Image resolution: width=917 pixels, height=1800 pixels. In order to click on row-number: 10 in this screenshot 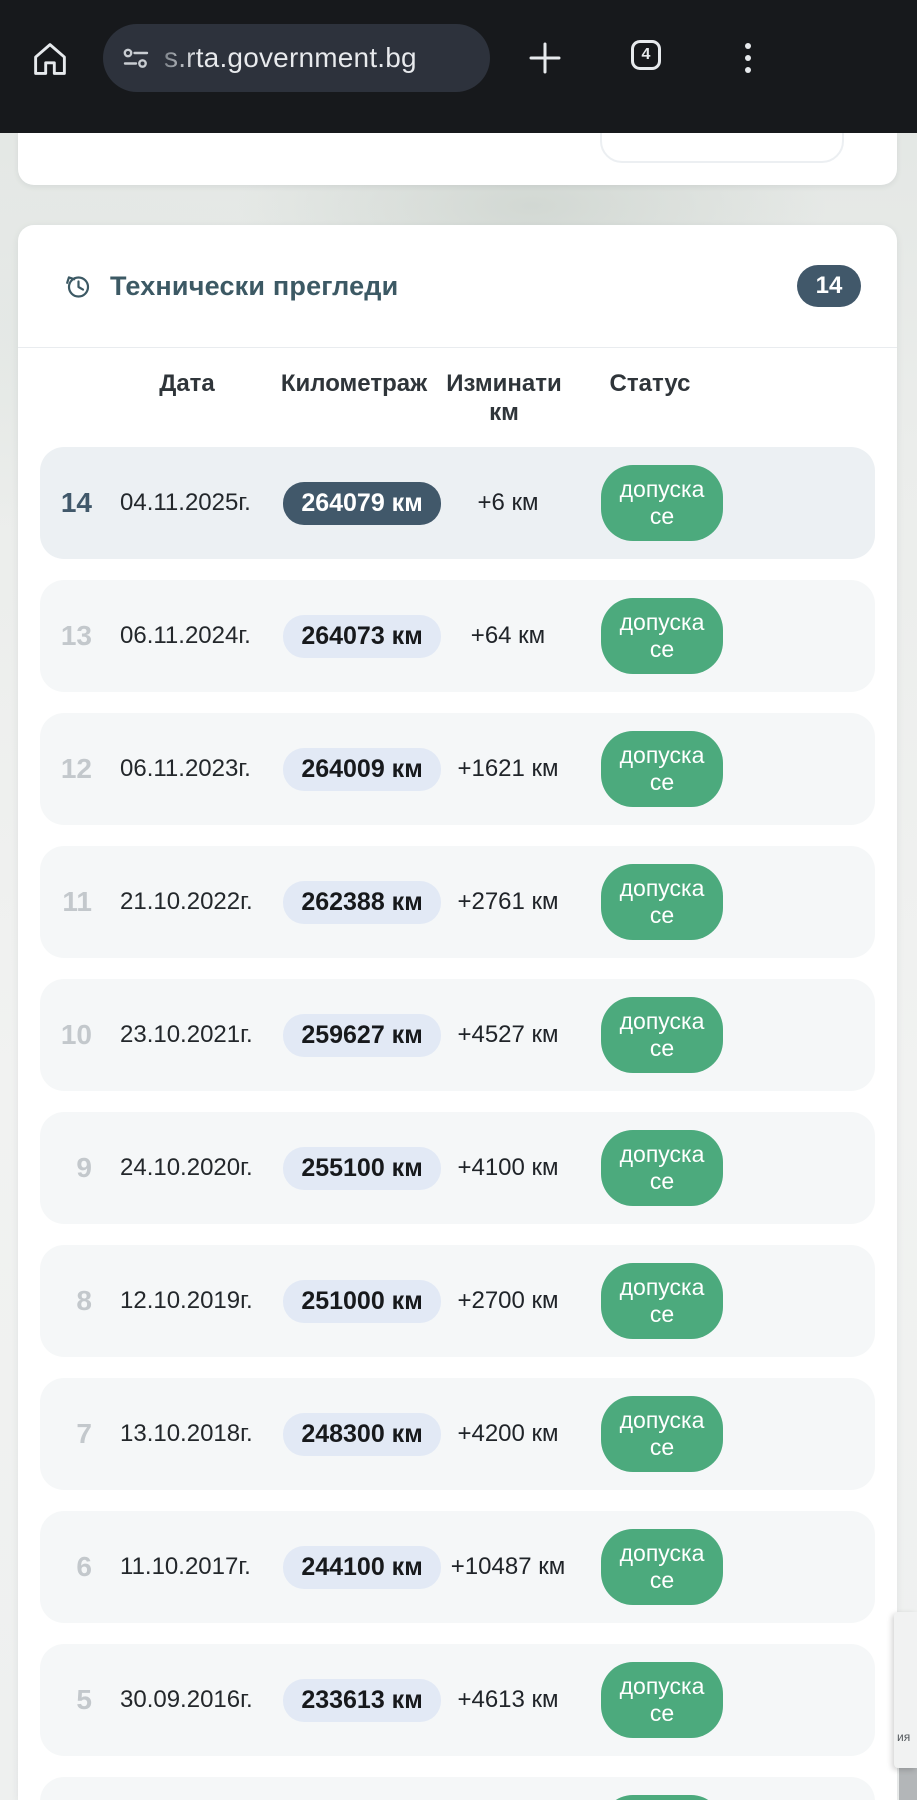, I will do `click(76, 1034)`.